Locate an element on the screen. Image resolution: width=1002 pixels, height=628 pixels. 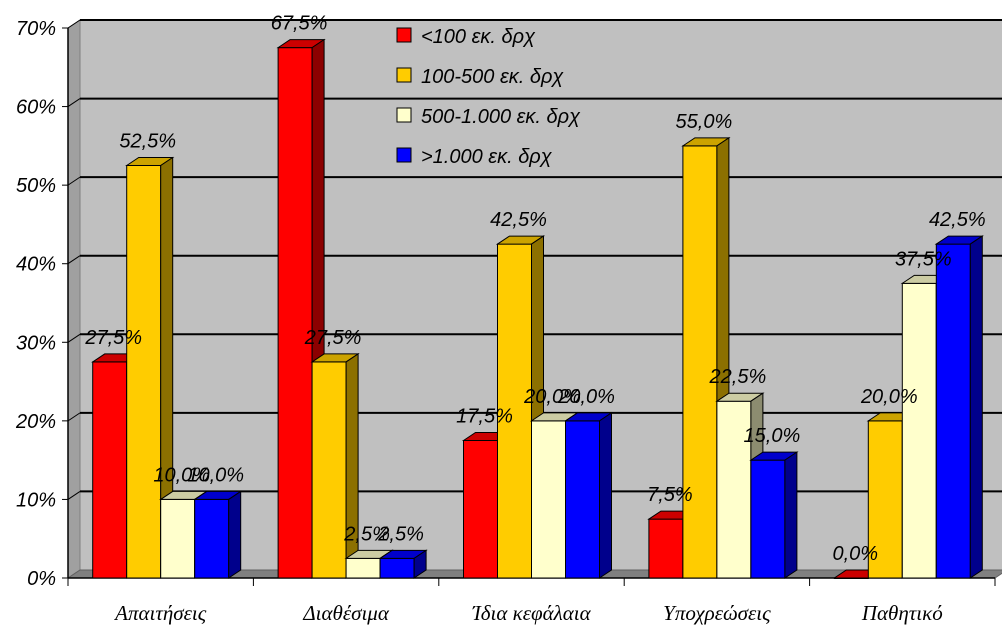
side-wall is located at coordinates (74, 299).